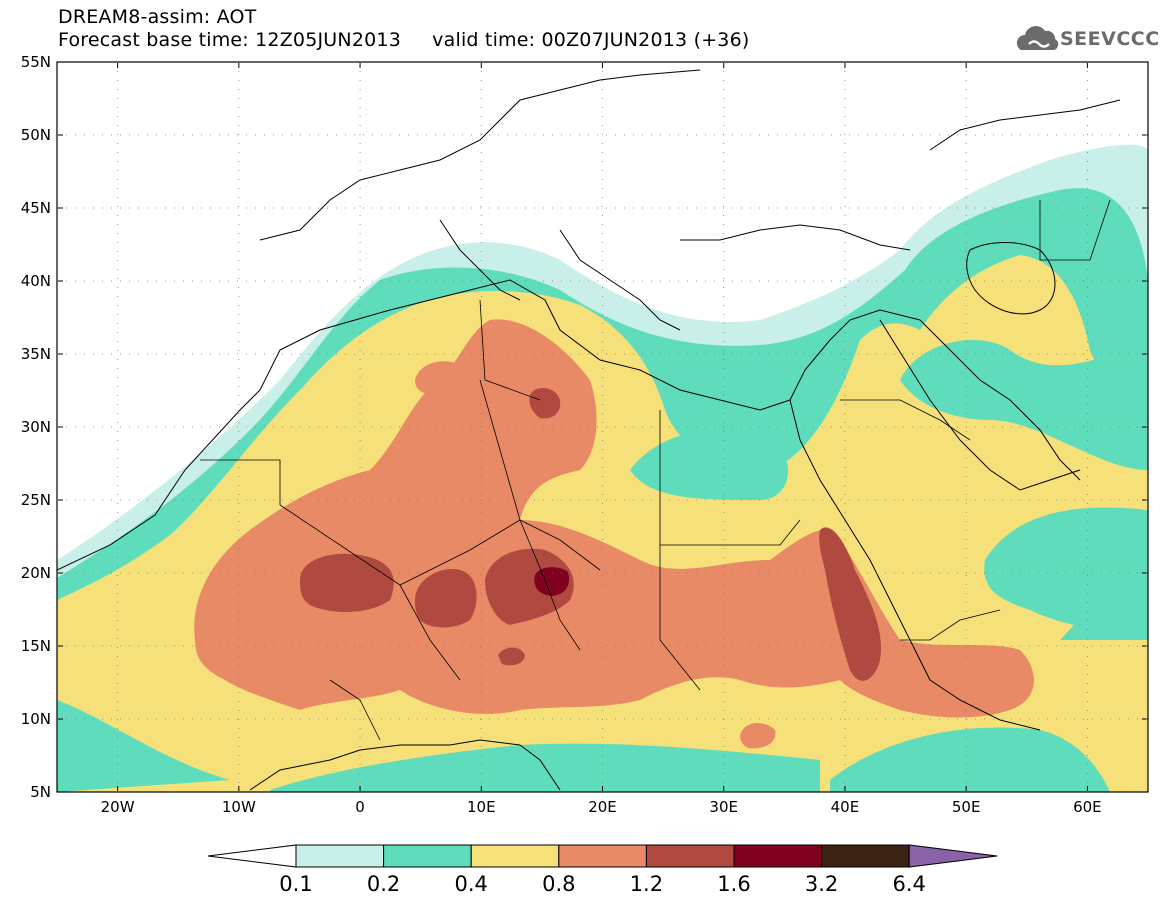 This screenshot has width=1165, height=905. Describe the element at coordinates (36, 427) in the screenshot. I see `lat-tick-label: 30N` at that location.